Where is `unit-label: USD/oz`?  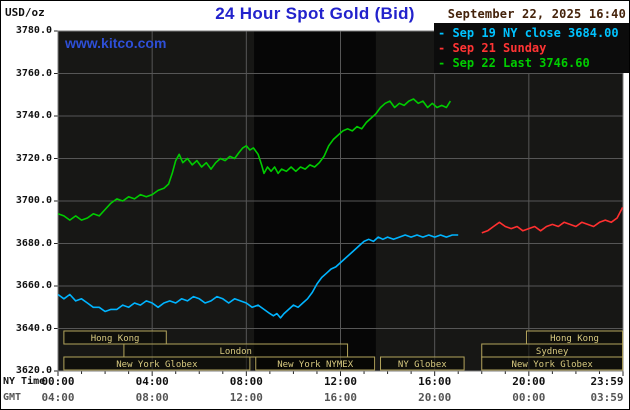 unit-label: USD/oz is located at coordinates (25, 12).